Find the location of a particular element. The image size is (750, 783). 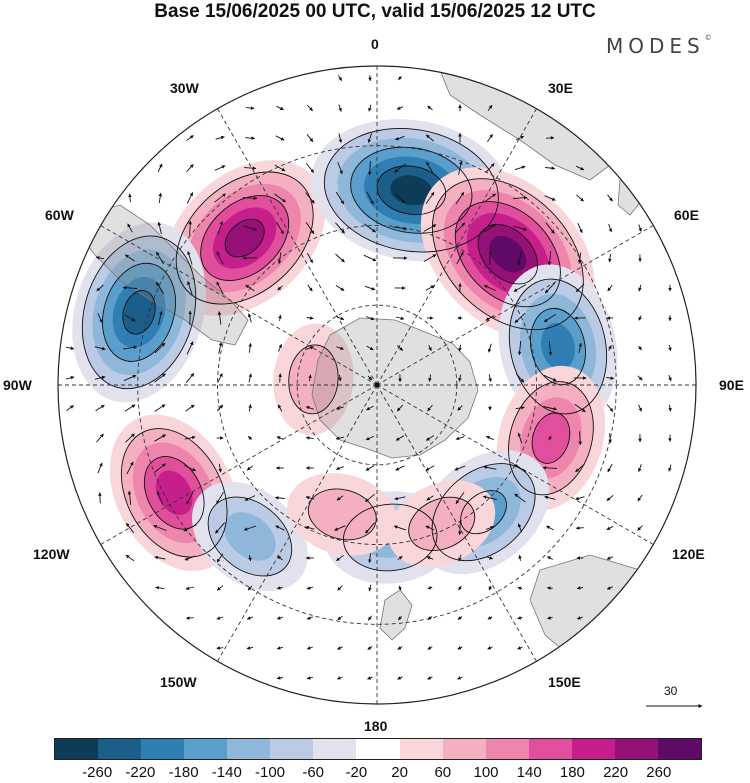

colorbar-tick-label: 60 is located at coordinates (443, 772).